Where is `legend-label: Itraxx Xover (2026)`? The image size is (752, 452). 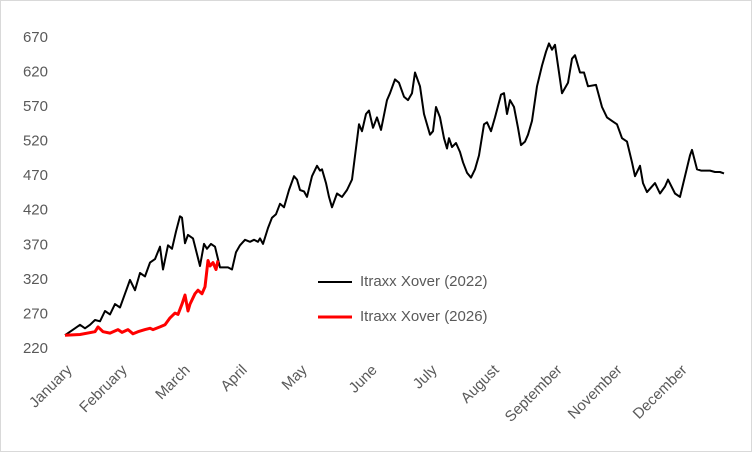
legend-label: Itraxx Xover (2026) is located at coordinates (424, 316).